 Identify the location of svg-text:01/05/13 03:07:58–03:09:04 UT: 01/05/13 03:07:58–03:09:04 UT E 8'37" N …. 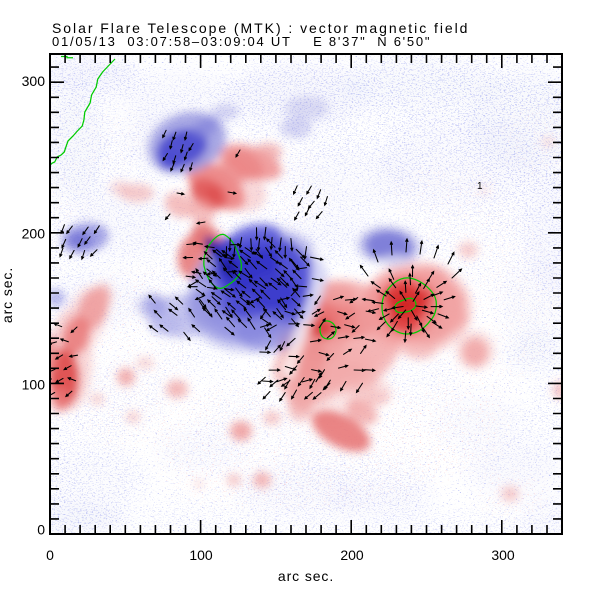
(241, 41).